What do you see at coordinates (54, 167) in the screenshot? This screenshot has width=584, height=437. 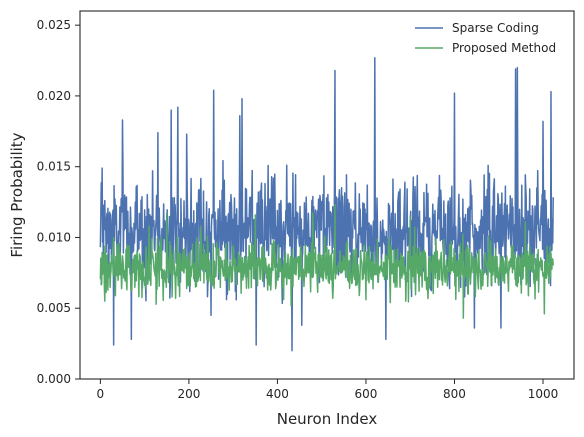 I see `y-tick-label: 0.015` at bounding box center [54, 167].